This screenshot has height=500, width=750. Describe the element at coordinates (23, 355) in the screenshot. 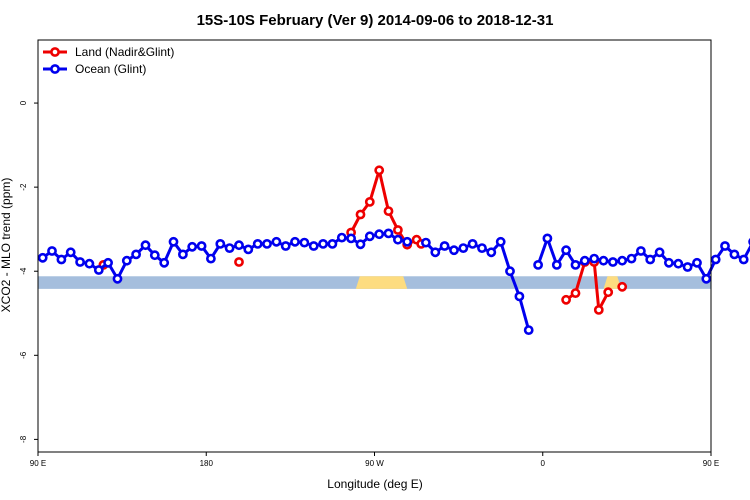

I see `y-tick-label-3: -6` at that location.